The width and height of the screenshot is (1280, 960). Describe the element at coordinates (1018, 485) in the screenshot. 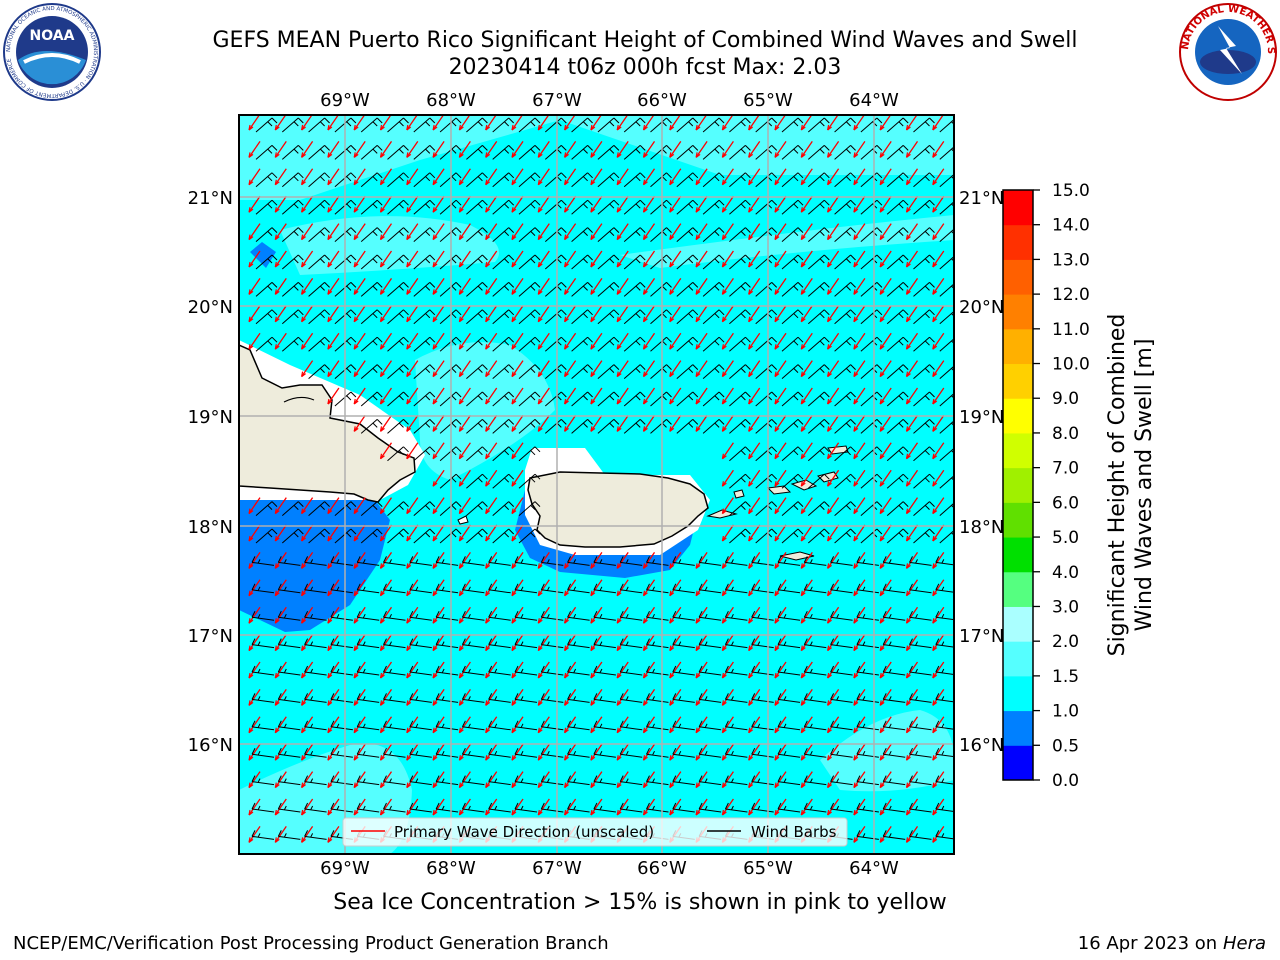

I see `colorbar` at that location.